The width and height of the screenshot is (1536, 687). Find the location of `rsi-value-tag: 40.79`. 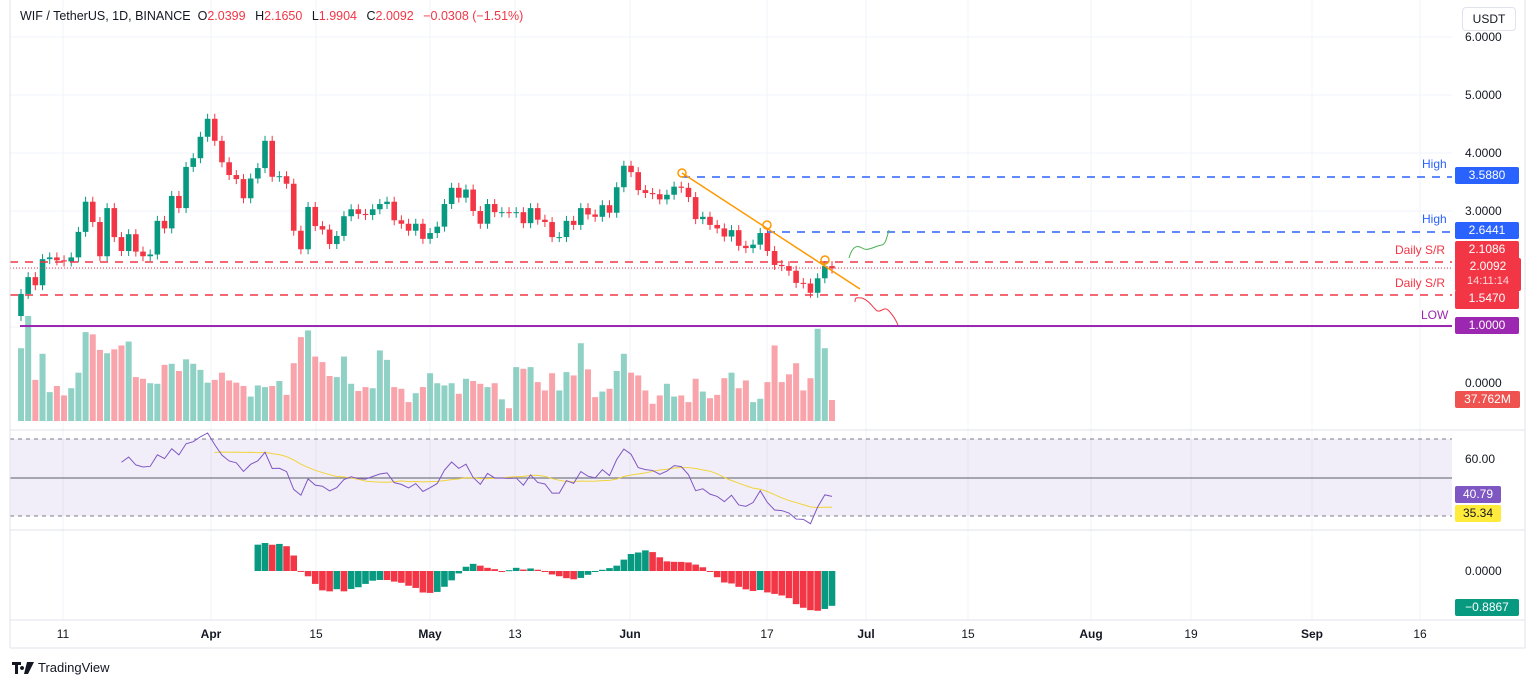

rsi-value-tag: 40.79 is located at coordinates (1478, 494).